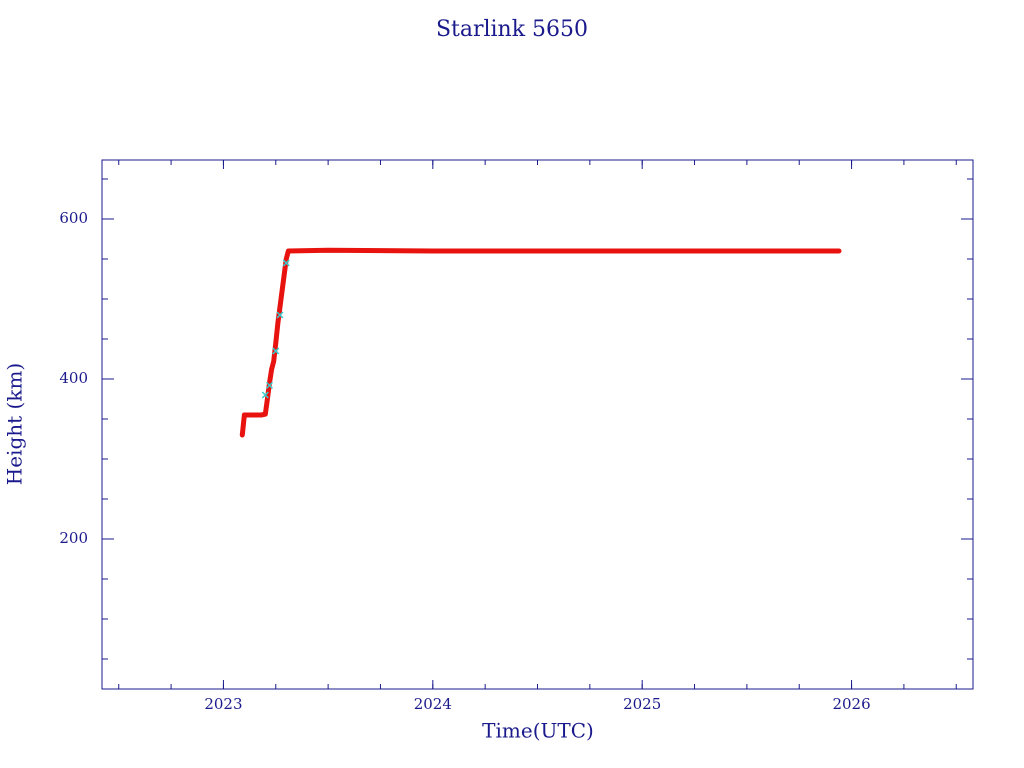 This screenshot has height=768, width=1024. Describe the element at coordinates (851, 704) in the screenshot. I see `x-tick-label: 2026` at that location.